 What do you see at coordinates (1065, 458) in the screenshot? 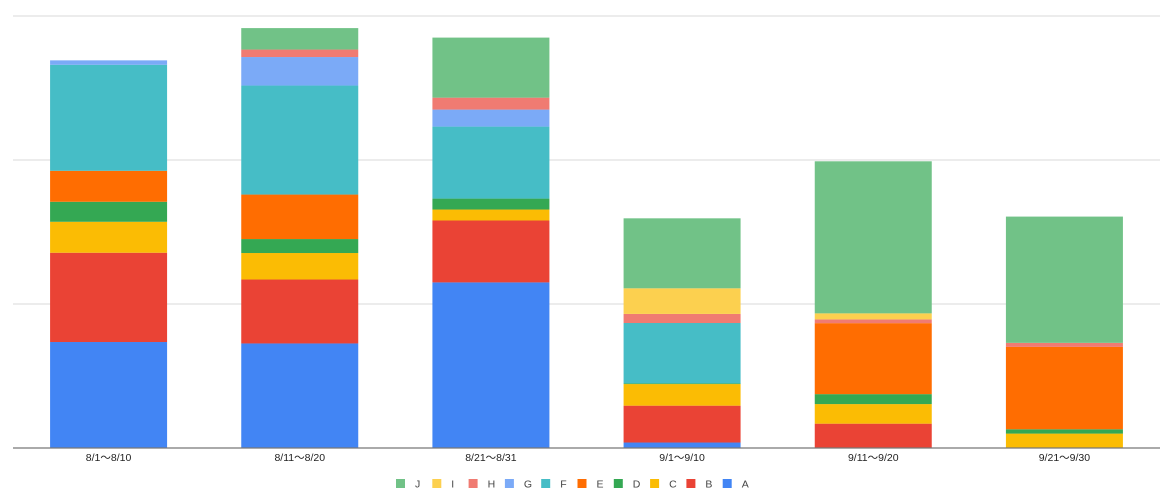
I see `x-tick-label: 9/21〜9/30` at bounding box center [1065, 458].